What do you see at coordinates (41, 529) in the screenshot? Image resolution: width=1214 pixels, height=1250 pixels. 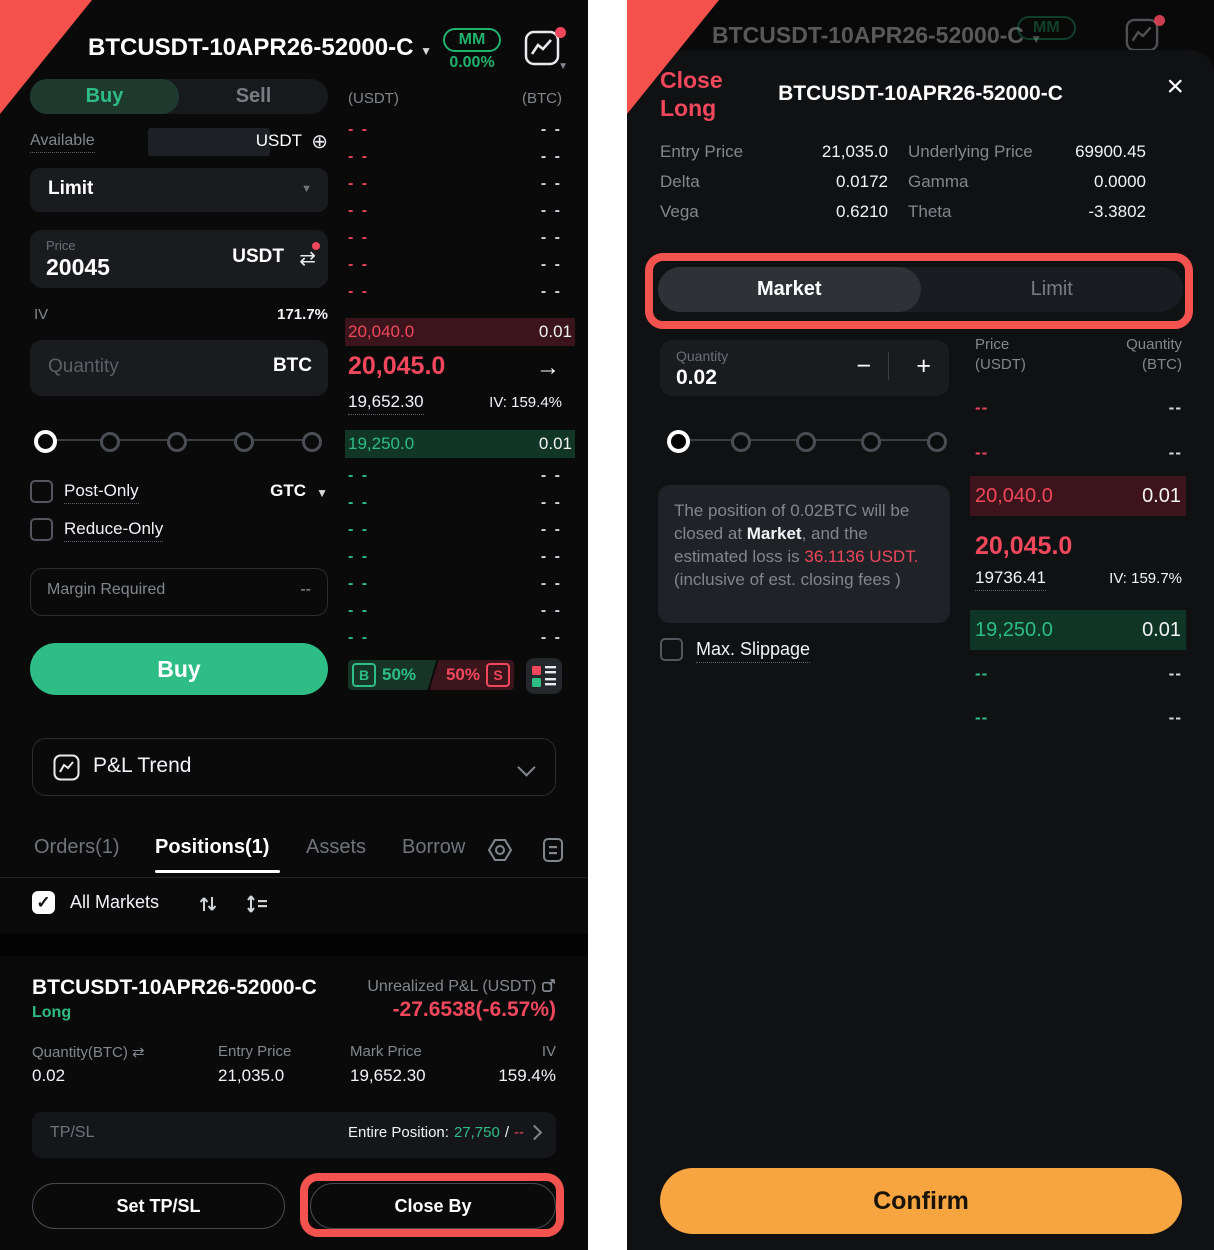 I see `reduce-only-checkbox` at bounding box center [41, 529].